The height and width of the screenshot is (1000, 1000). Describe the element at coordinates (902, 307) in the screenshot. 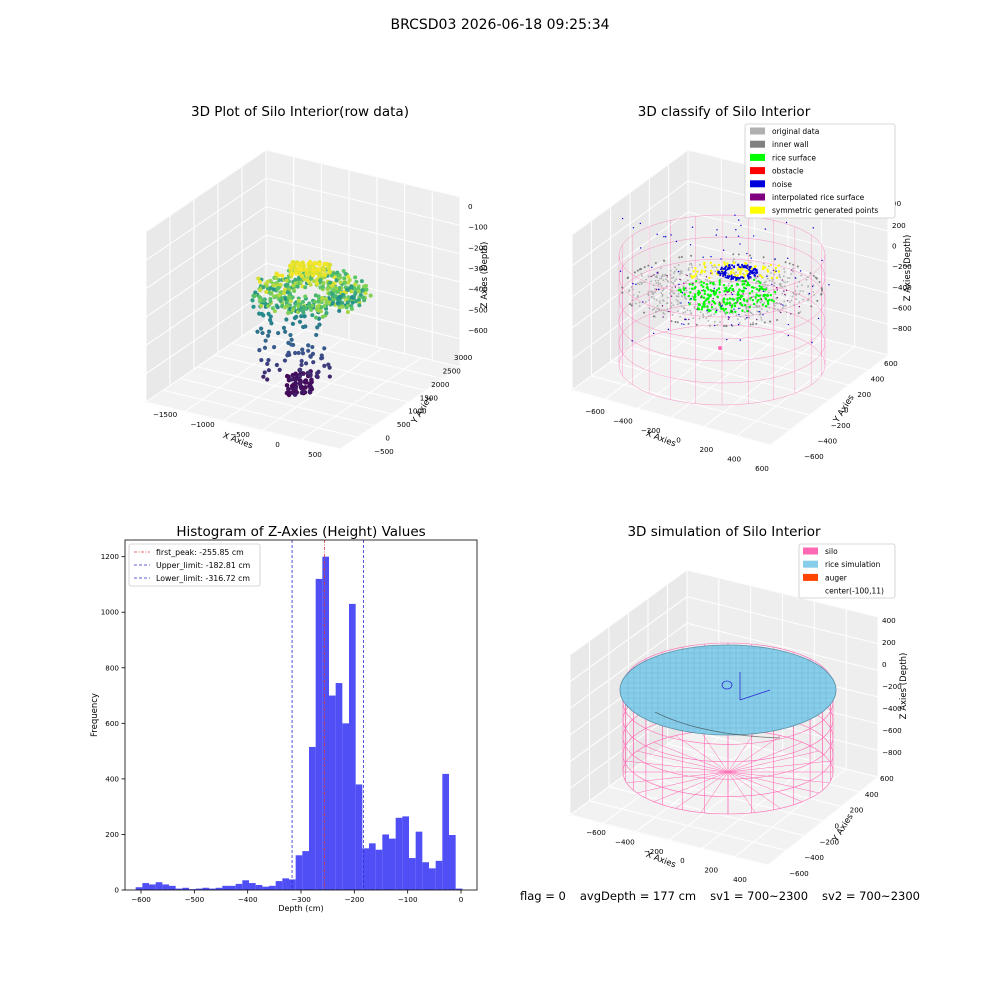

I see `classify-z-tick: −600` at that location.